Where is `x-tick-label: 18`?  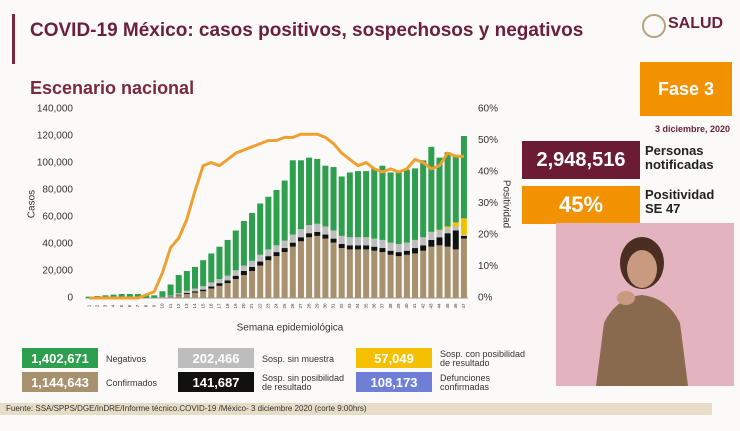 x-tick-label: 18 is located at coordinates (227, 306).